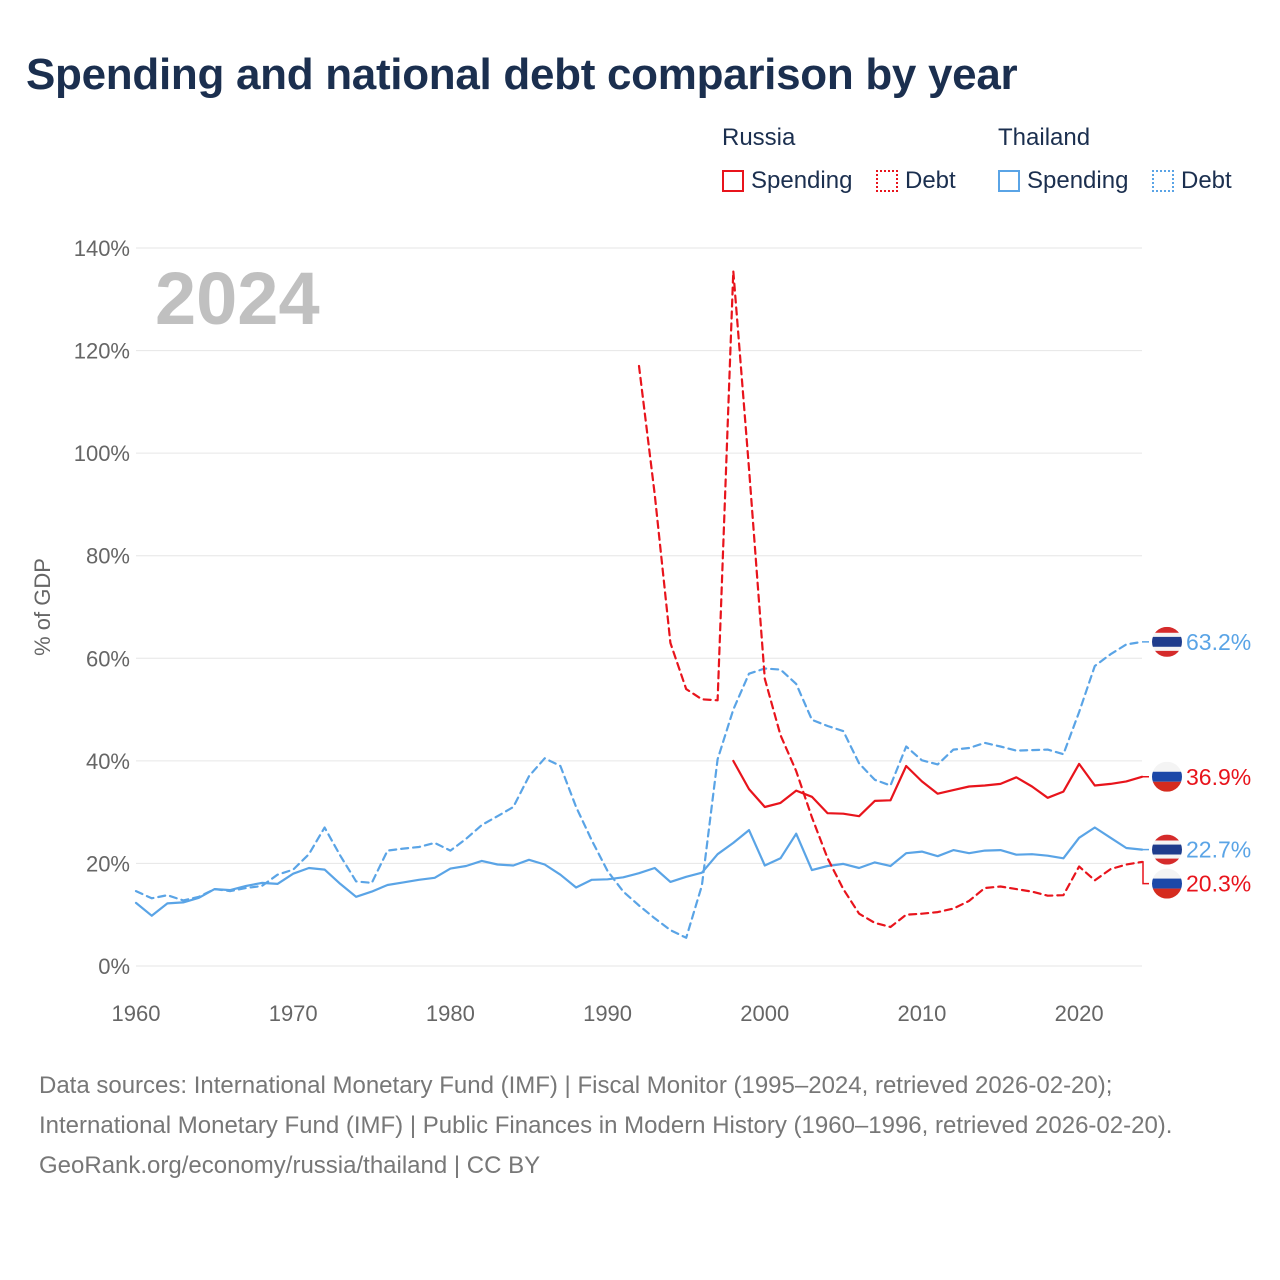 This screenshot has height=1280, width=1280. I want to click on year-label: 2024, so click(237, 298).